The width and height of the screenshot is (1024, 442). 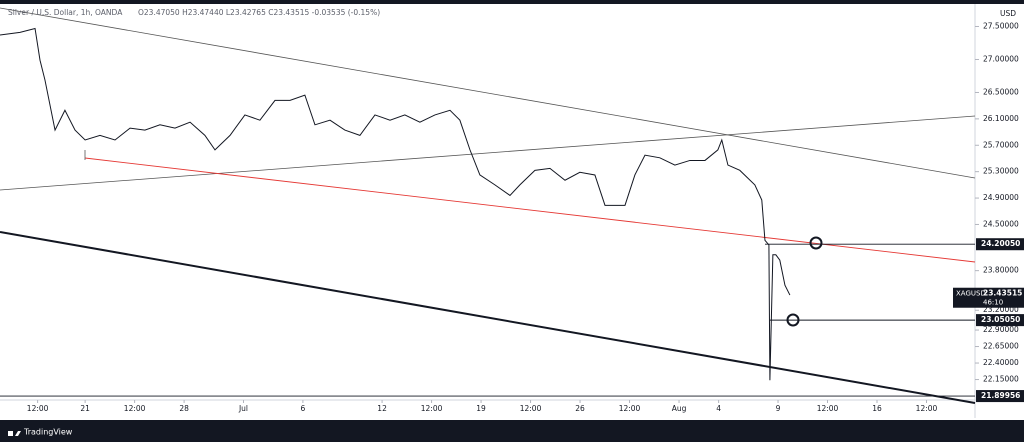 What do you see at coordinates (993, 303) in the screenshot?
I see `countdown: 46:10` at bounding box center [993, 303].